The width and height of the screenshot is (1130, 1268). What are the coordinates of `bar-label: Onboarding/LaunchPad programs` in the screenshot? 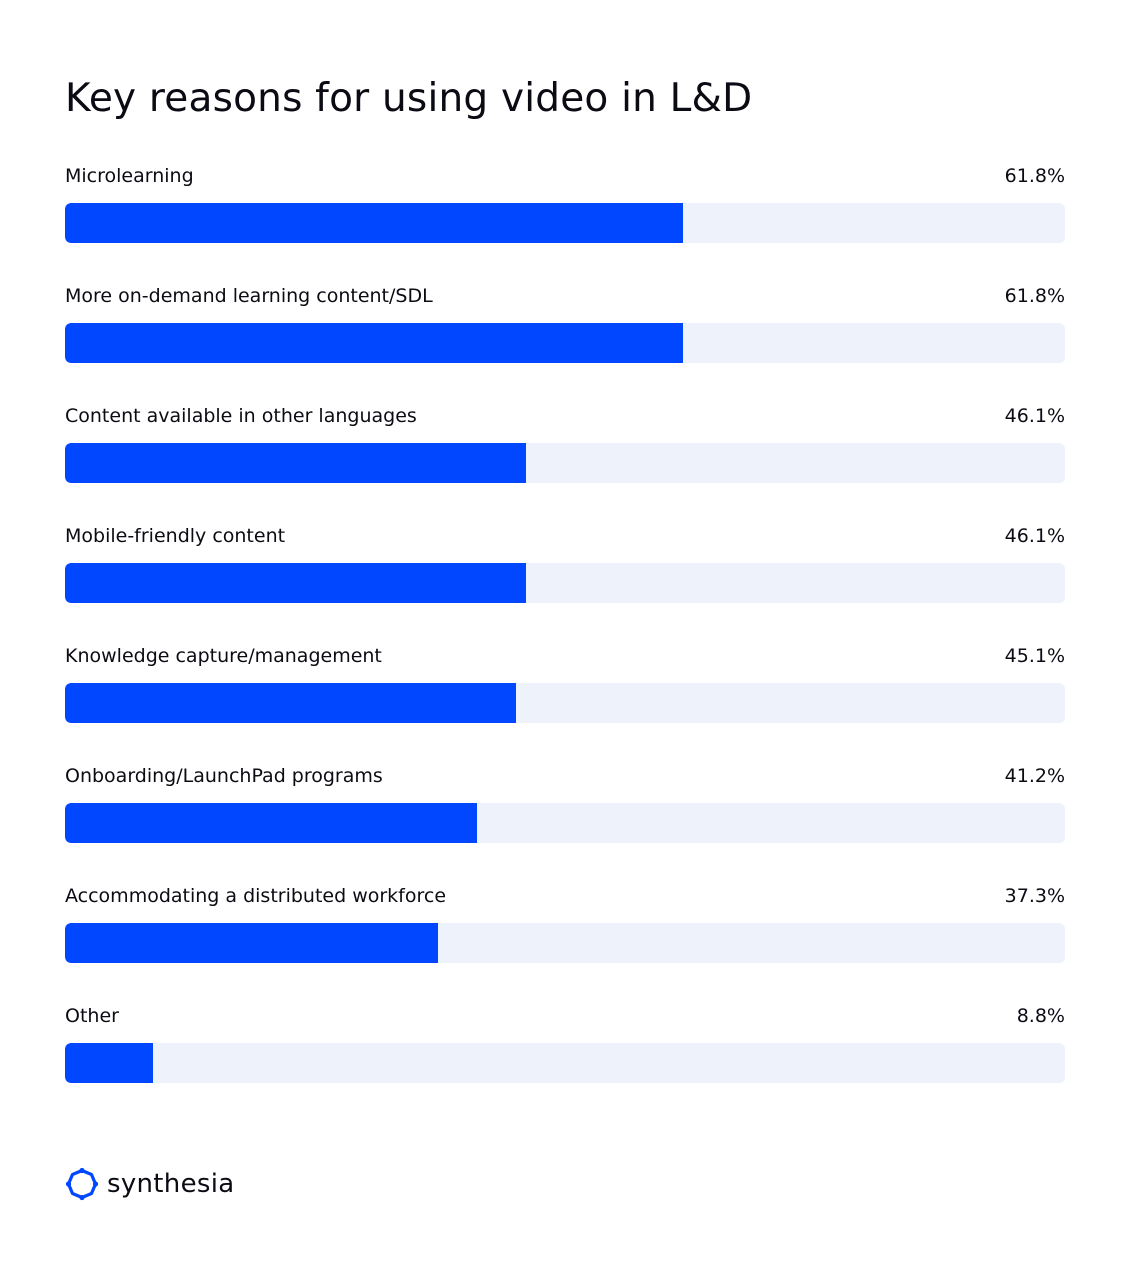 It's located at (224, 776).